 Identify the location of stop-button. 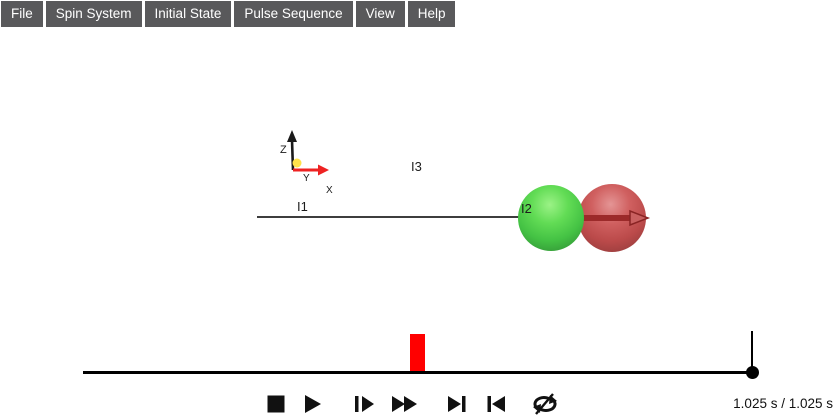
(276, 404).